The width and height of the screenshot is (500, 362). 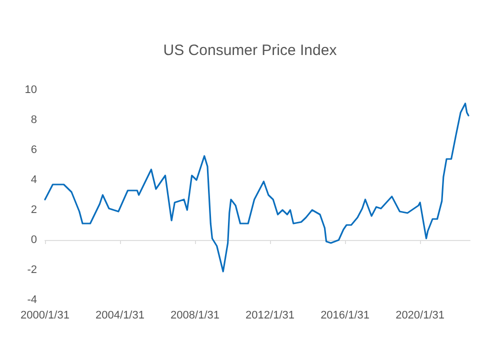 What do you see at coordinates (33, 120) in the screenshot?
I see `y-tick-label: 8` at bounding box center [33, 120].